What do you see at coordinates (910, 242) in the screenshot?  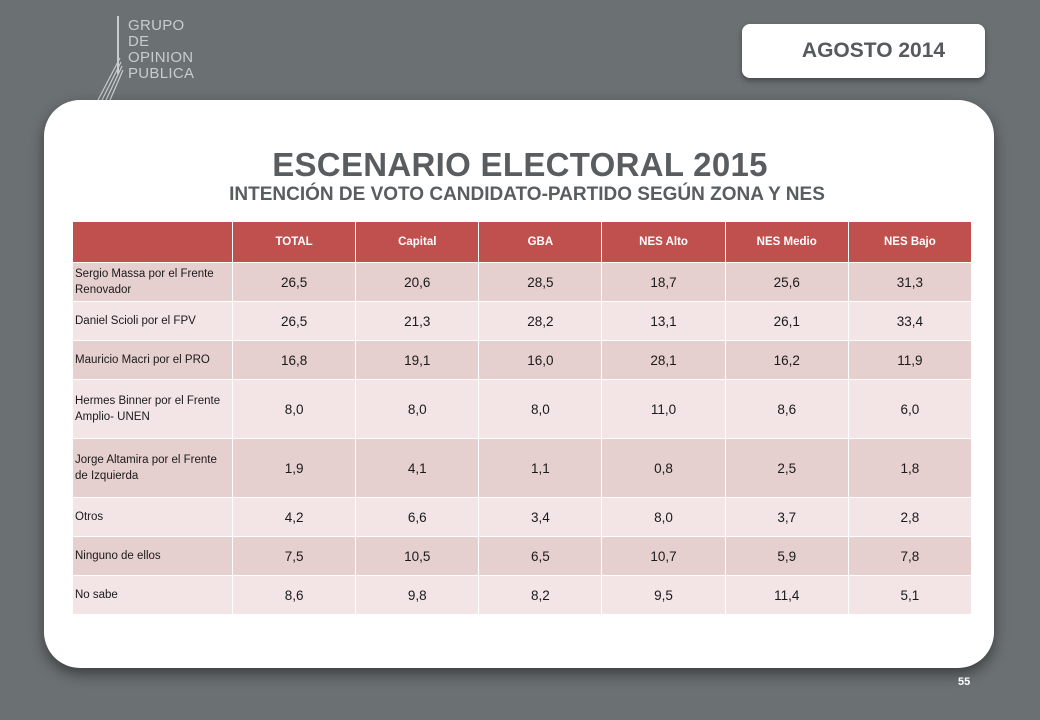 I see `column-header-nes-bajo: NES Bajo` at bounding box center [910, 242].